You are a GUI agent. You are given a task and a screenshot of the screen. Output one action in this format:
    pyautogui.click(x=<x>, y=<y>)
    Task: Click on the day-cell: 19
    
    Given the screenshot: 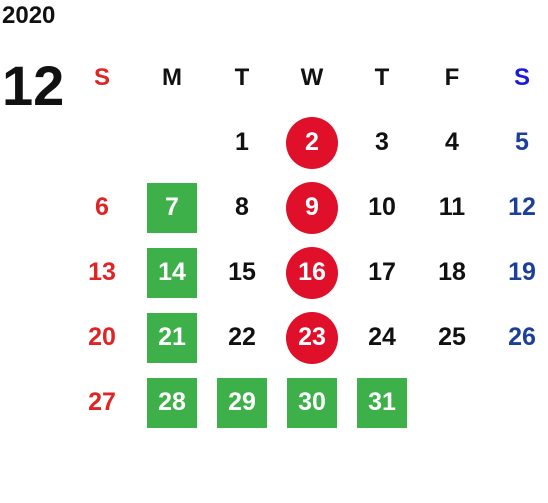 What is the action you would take?
    pyautogui.click(x=517, y=272)
    